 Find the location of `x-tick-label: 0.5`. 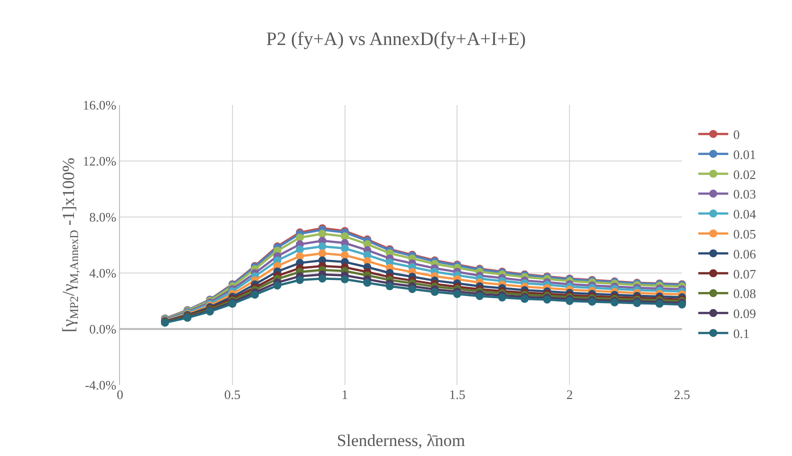

x-tick-label: 0.5 is located at coordinates (232, 394).